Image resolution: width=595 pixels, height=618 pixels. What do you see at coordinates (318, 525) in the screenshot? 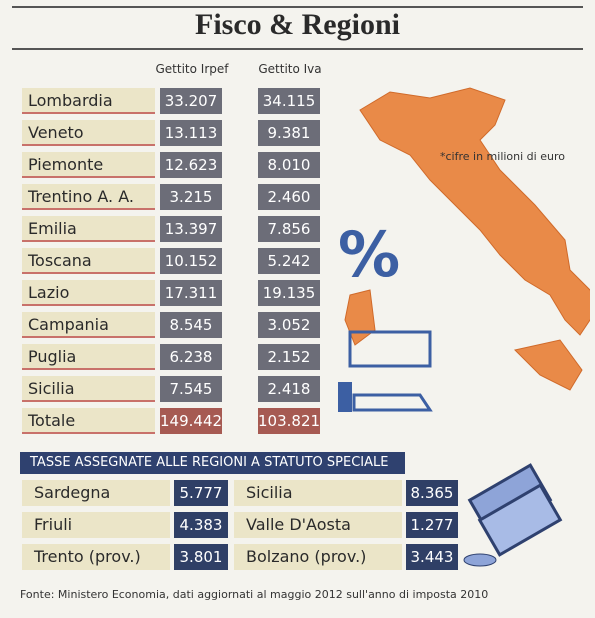
I see `special-label: Valle D'Aosta` at bounding box center [318, 525].